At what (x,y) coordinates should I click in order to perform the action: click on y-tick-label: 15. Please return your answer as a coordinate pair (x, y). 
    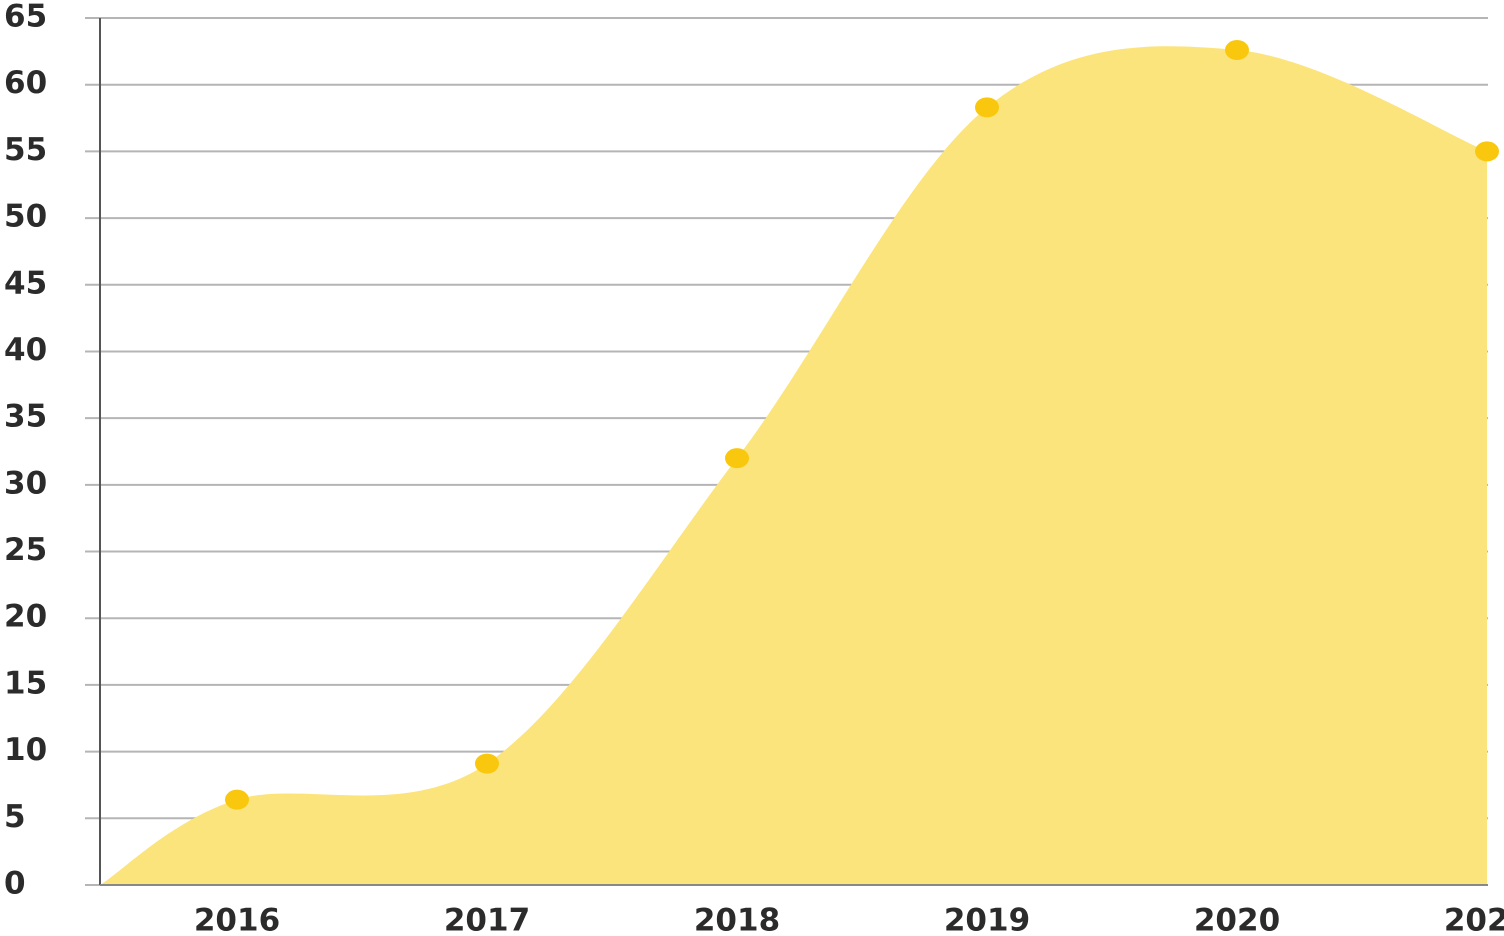
    Looking at the image, I should click on (25, 683).